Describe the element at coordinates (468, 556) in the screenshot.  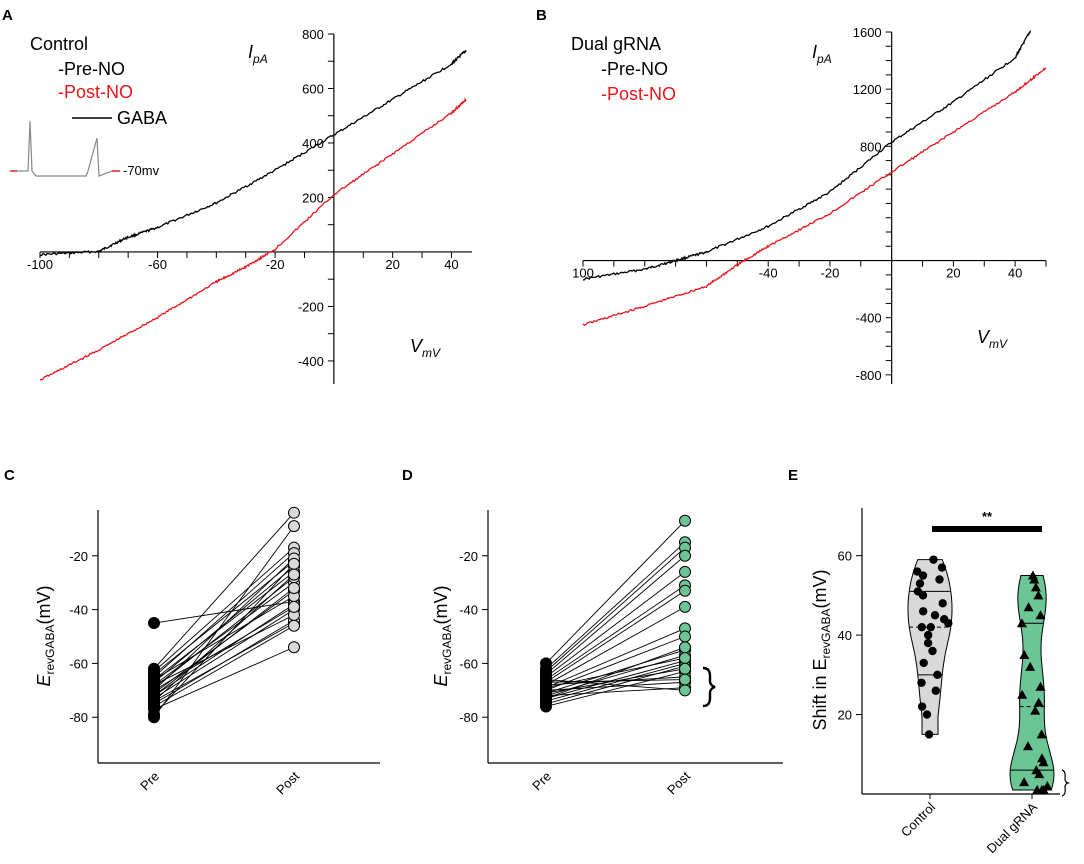
I see `y-tick-label: -20` at that location.